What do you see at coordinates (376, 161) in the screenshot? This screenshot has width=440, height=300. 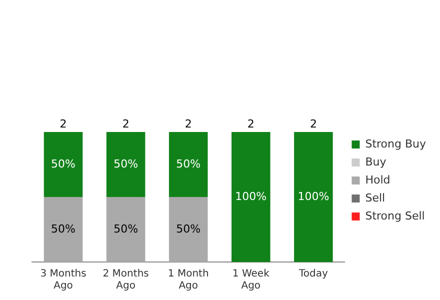 I see `legend-label: Buy` at bounding box center [376, 161].